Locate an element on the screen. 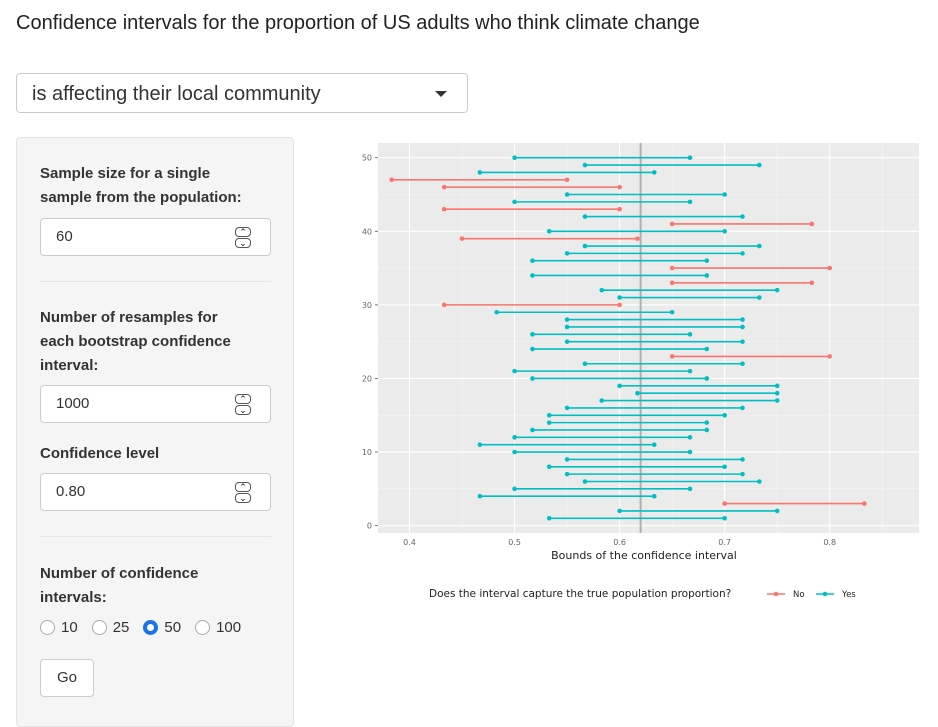 This screenshot has height=727, width=938. resamples-value: 1000 is located at coordinates (73, 403).